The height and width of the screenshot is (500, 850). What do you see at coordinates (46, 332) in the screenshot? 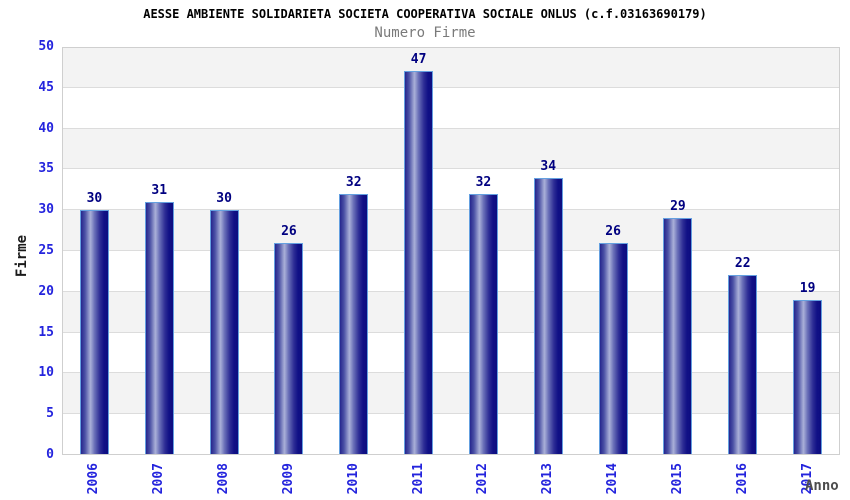
I see `y-tick-label: 15` at bounding box center [46, 332].